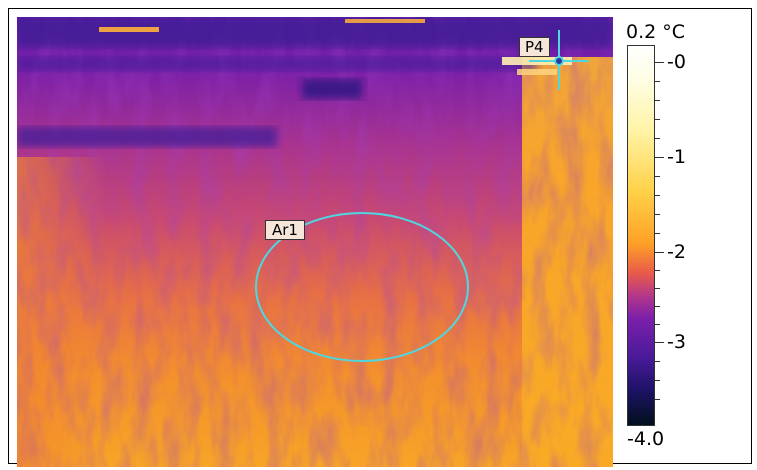  What do you see at coordinates (656, 32) in the screenshot?
I see `scale-max-label: 0.2 °C` at bounding box center [656, 32].